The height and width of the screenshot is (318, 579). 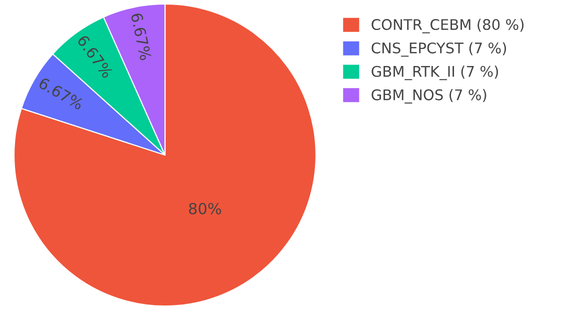 I want to click on legend-label: GBM_NOS (7 %), so click(x=429, y=96).